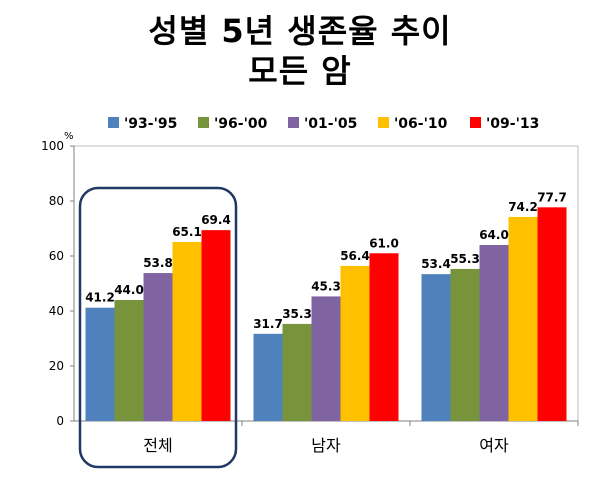 The width and height of the screenshot is (600, 480). Describe the element at coordinates (56, 256) in the screenshot. I see `y-tick-label: 60` at that location.